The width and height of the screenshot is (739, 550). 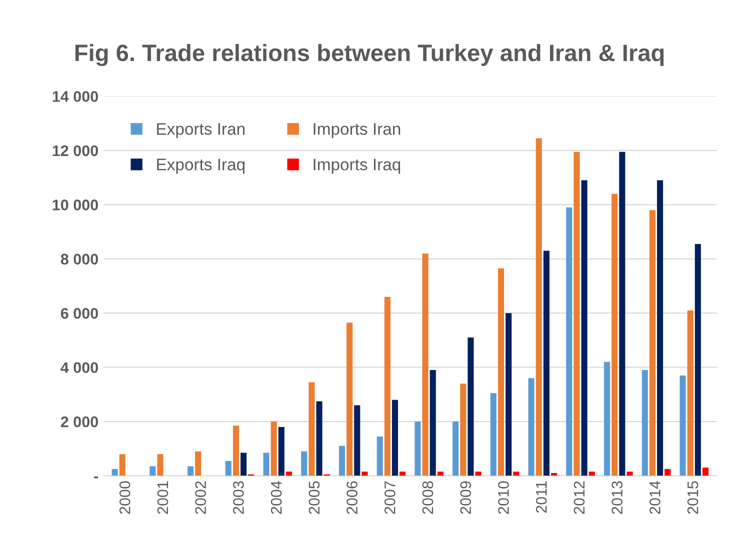 I want to click on x-tick-label: 2011, so click(x=541, y=497).